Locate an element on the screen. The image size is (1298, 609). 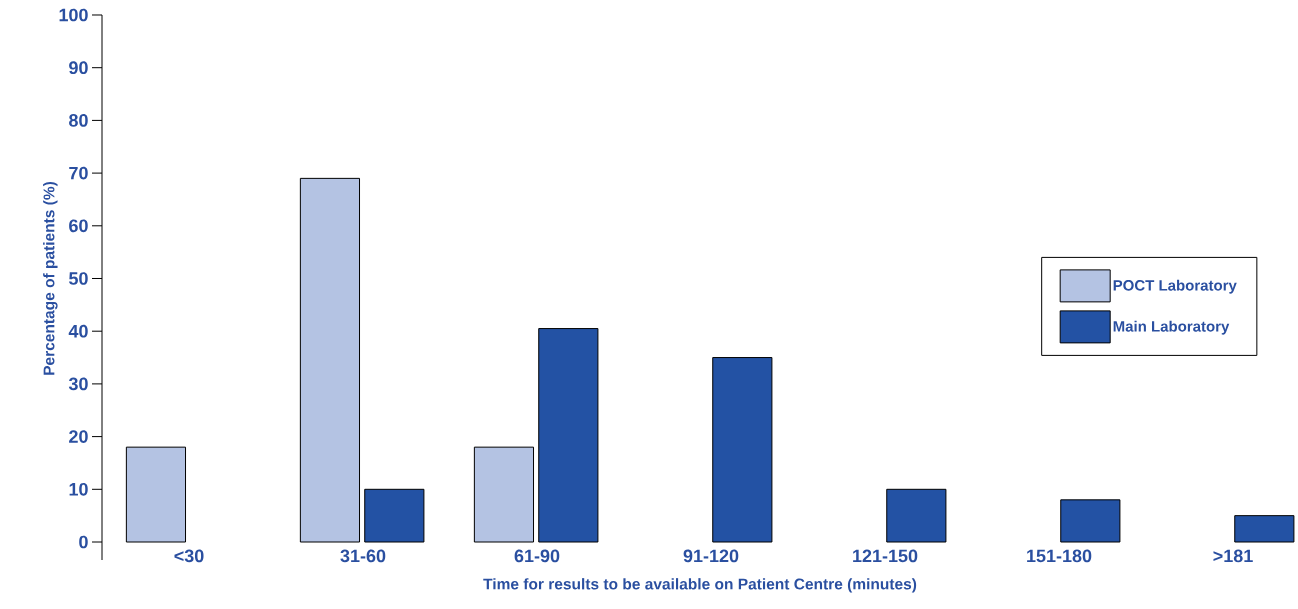
y-tick-label: 60 is located at coordinates (78, 226).